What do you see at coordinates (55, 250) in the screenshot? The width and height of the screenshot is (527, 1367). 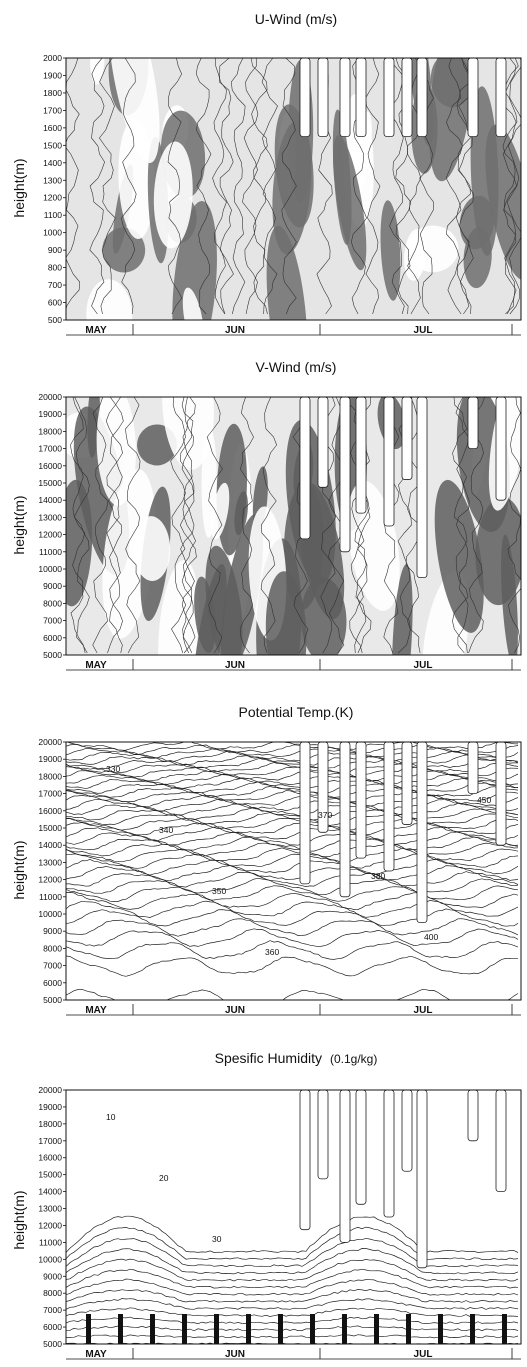 I see `y-tick-label: 900` at bounding box center [55, 250].